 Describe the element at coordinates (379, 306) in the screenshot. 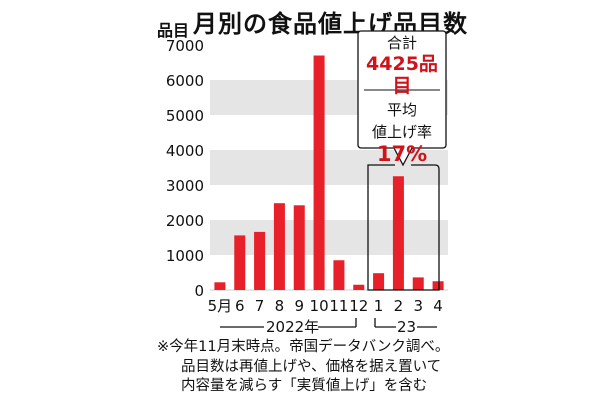

I see `x-tick-label: 1` at that location.